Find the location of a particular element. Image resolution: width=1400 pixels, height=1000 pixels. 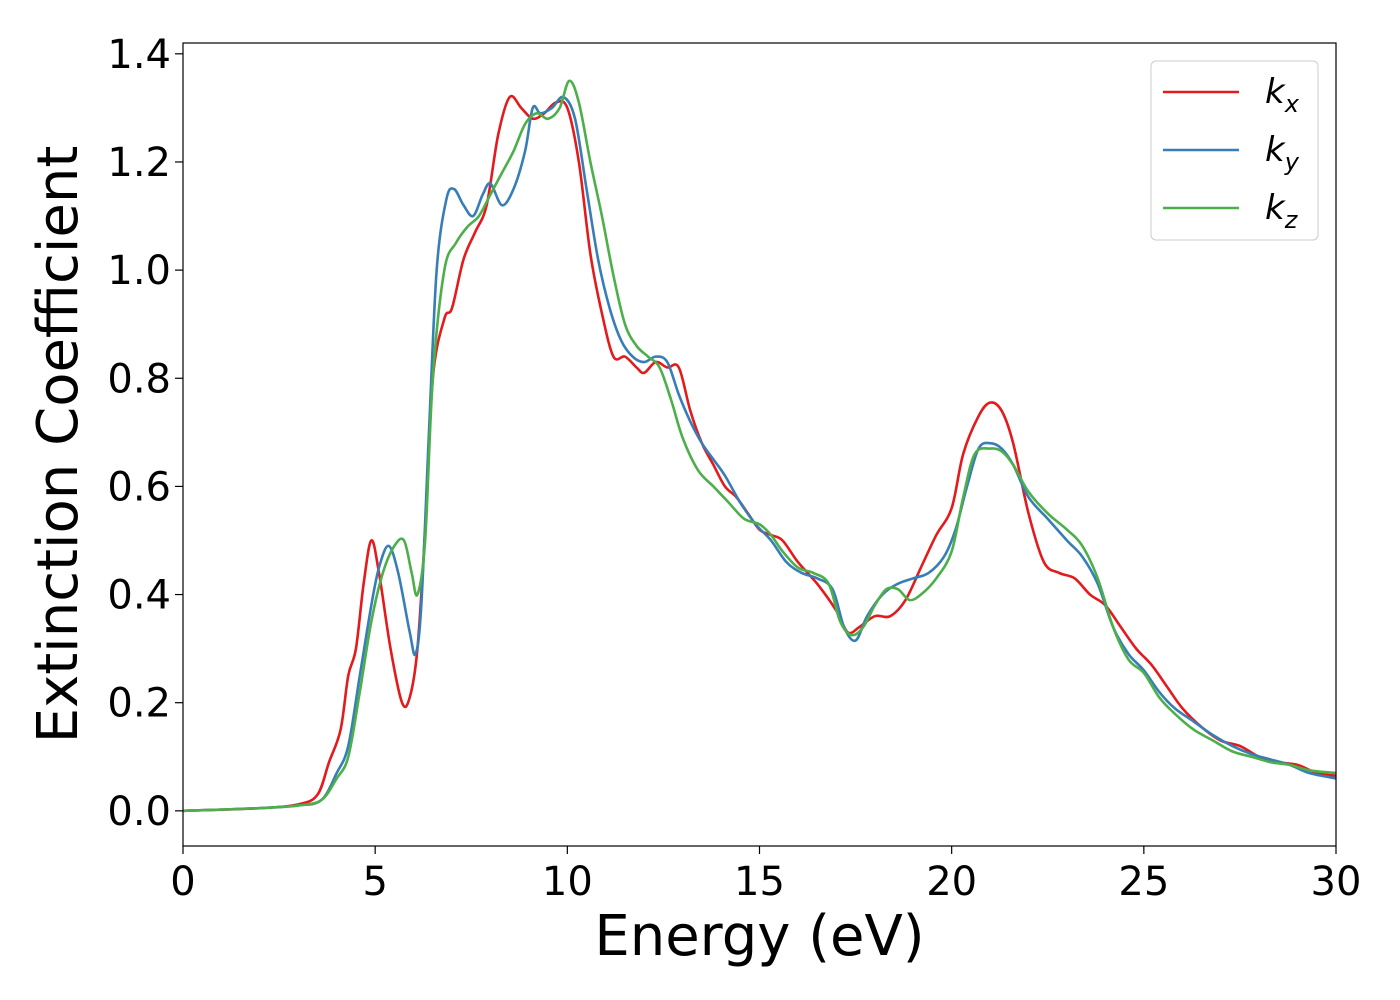

y-tick-label: 0.6 is located at coordinates (139, 487).